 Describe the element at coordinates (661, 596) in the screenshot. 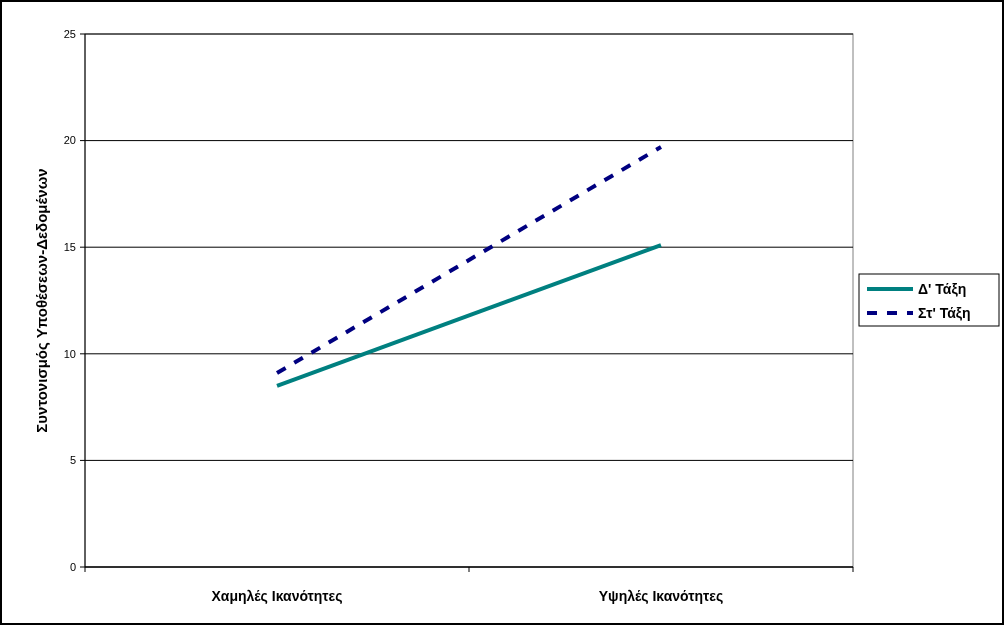

I see `x-tick-label: Υψηλές Ικανότητες` at that location.